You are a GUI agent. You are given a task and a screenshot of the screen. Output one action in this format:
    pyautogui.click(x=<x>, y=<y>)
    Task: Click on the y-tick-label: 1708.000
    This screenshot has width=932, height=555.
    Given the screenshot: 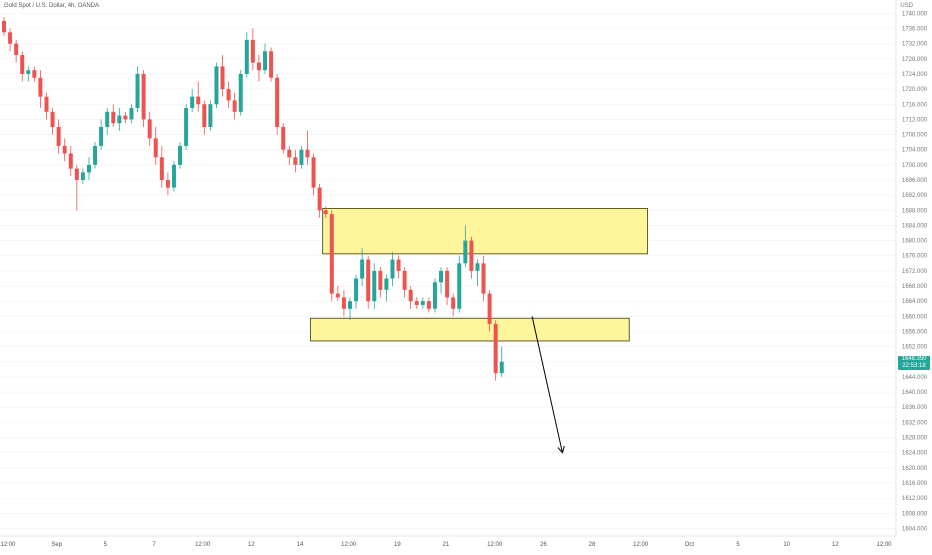 What is the action you would take?
    pyautogui.click(x=915, y=136)
    